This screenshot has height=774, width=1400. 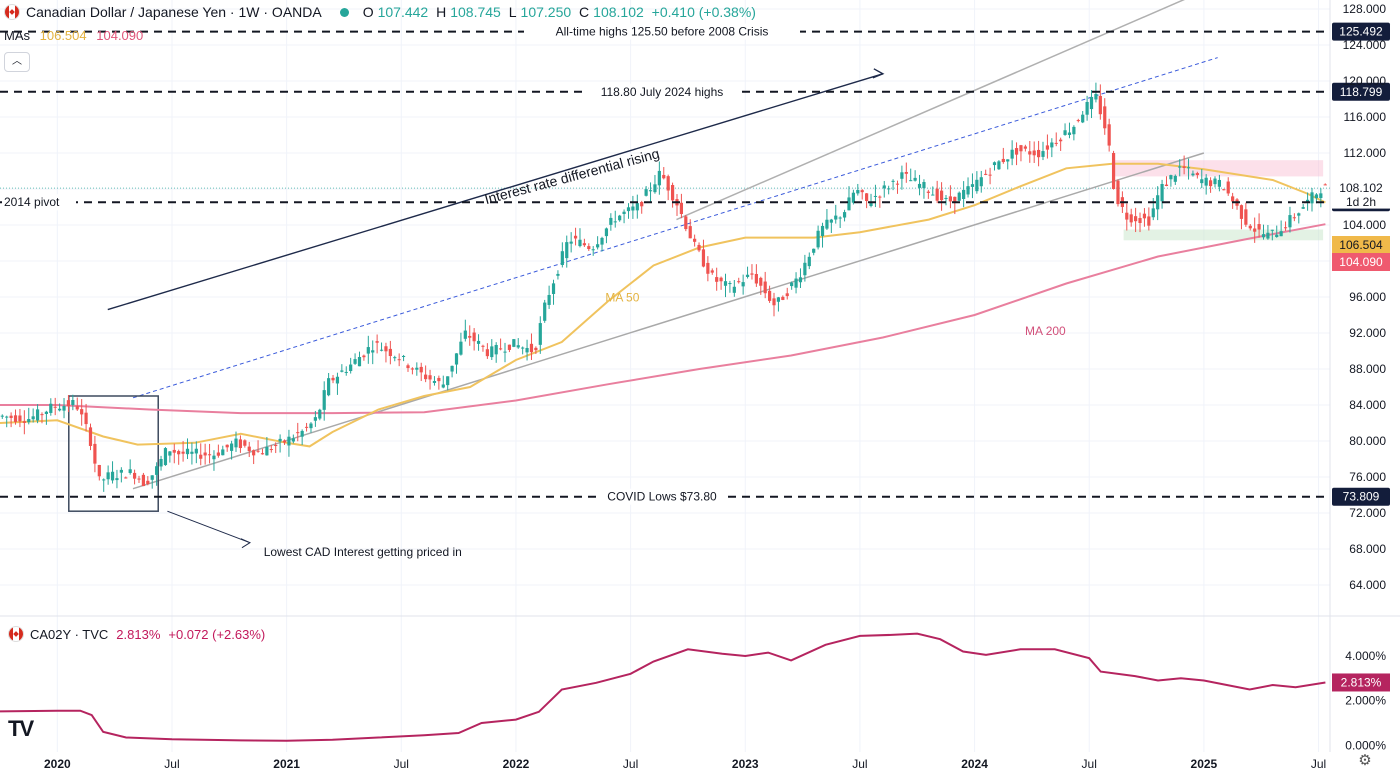 What do you see at coordinates (1367, 477) in the screenshot?
I see `price-tick-label: 76.000` at bounding box center [1367, 477].